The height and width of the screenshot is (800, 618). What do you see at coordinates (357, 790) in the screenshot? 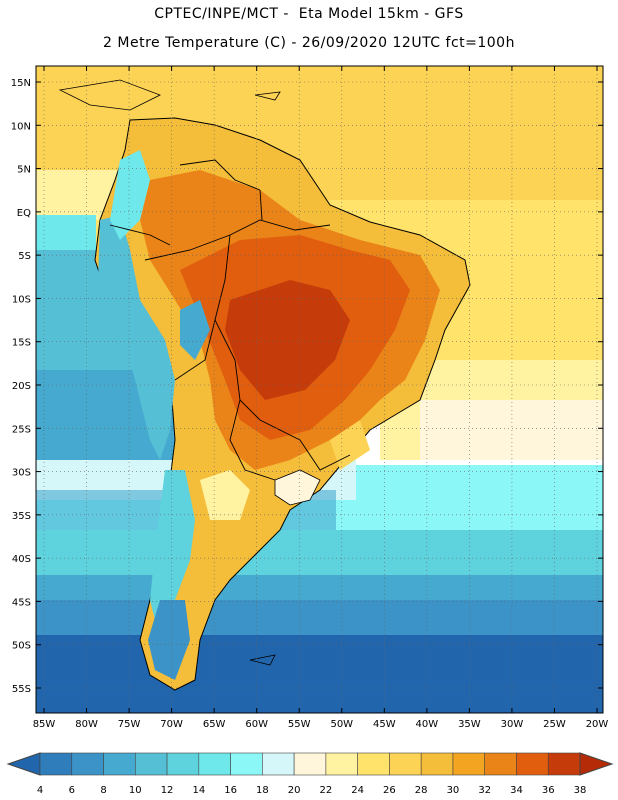
I see `legend-label: 24` at bounding box center [357, 790].